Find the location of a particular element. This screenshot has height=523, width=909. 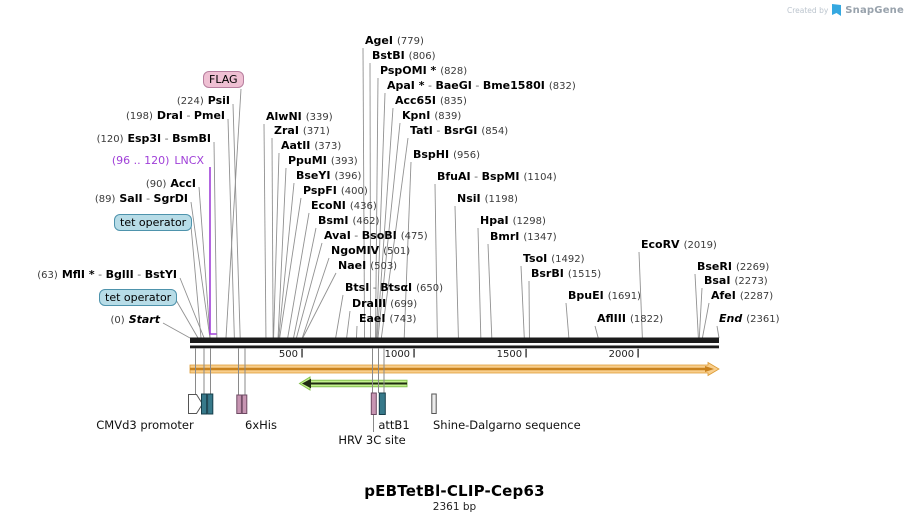

leader-line-DraIII is located at coordinates (348, 324).